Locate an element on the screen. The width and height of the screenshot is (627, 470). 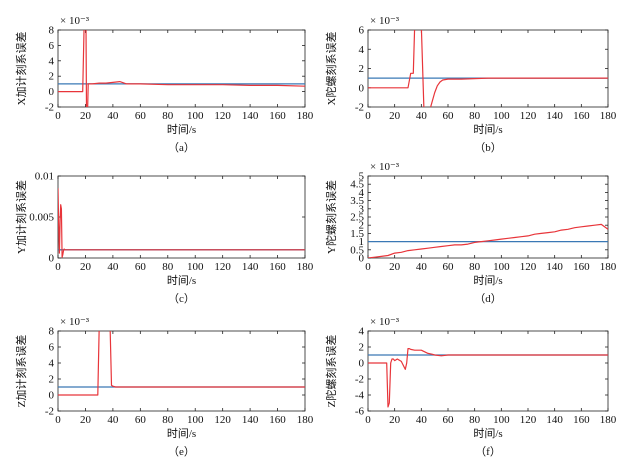
panel-caption: （f） is located at coordinates (488, 451).